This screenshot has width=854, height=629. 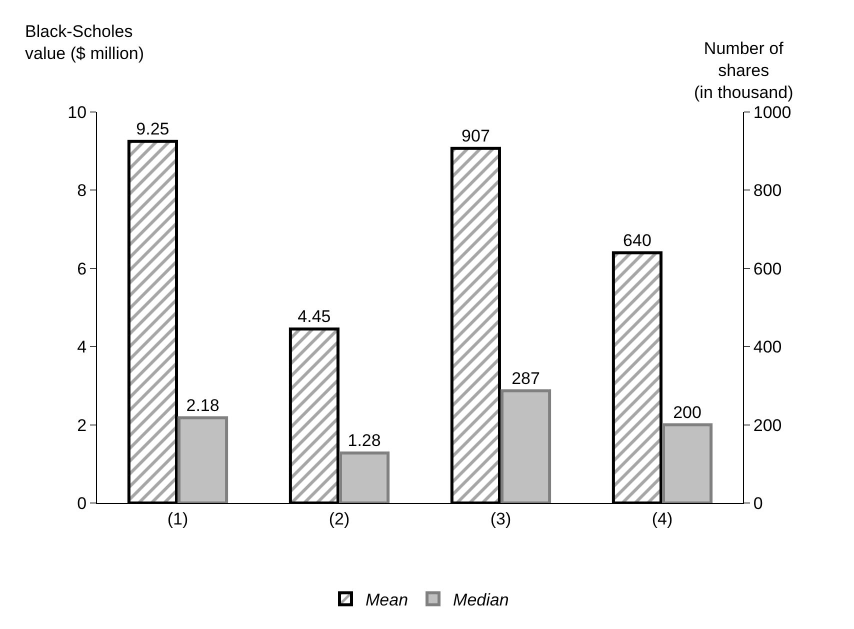 I want to click on y2-tick-label: 800, so click(x=767, y=190).